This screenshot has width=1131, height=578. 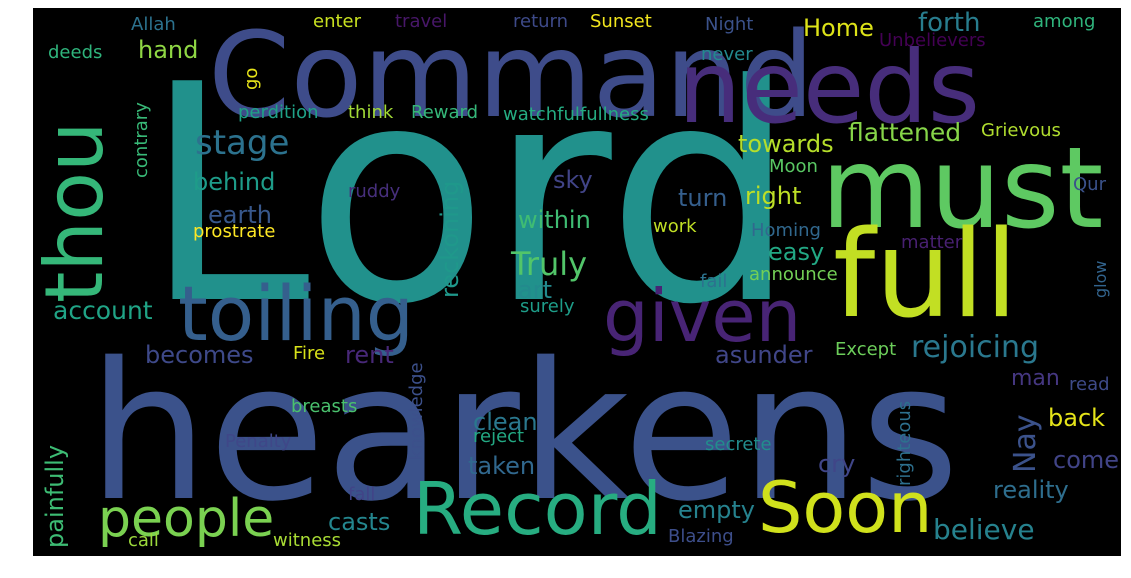 I want to click on word-blazing: Blazing, so click(x=701, y=536).